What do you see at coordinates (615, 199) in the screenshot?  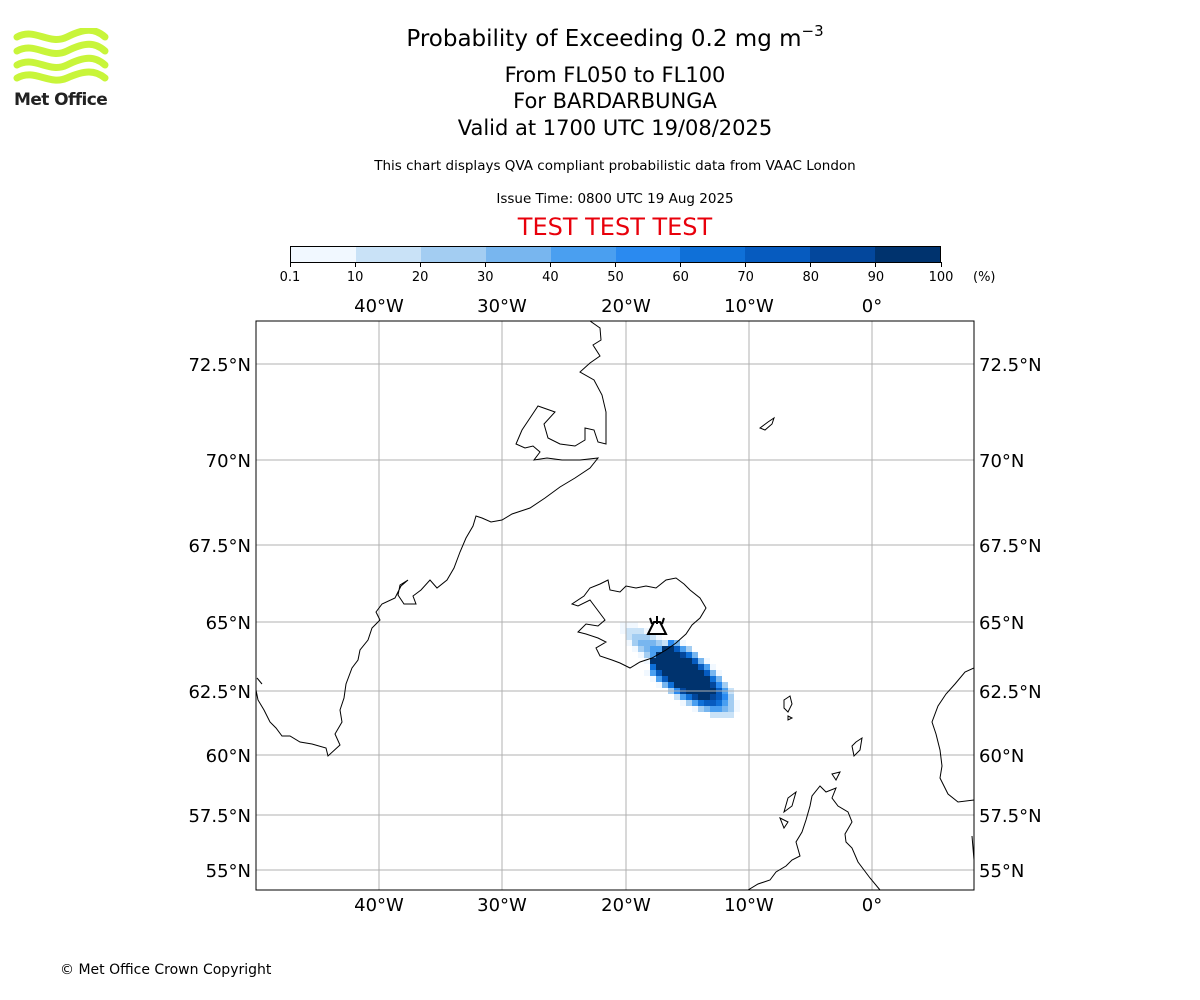 I see `issue-time: Issue Time: 0800 UTC 19 Aug 2025` at bounding box center [615, 199].